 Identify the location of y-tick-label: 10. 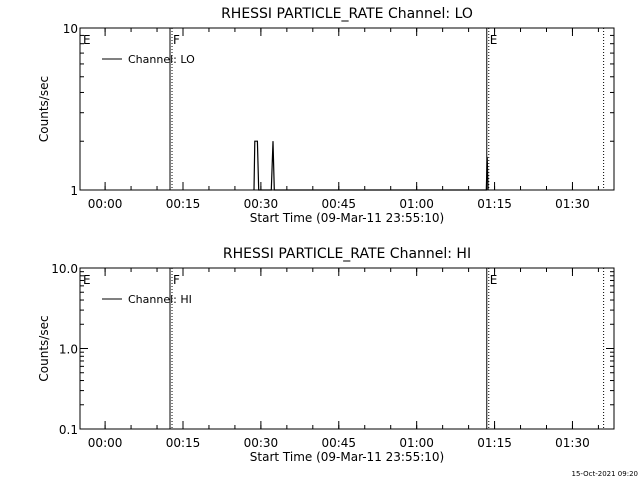
(70, 29).